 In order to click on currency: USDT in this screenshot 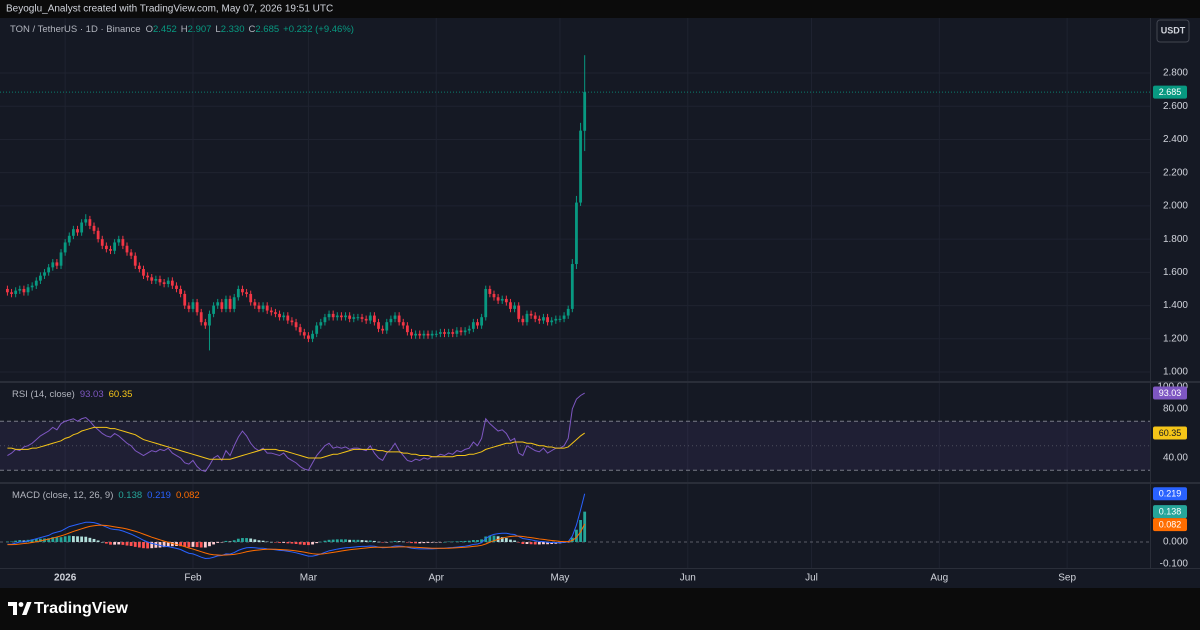, I will do `click(1173, 30)`.